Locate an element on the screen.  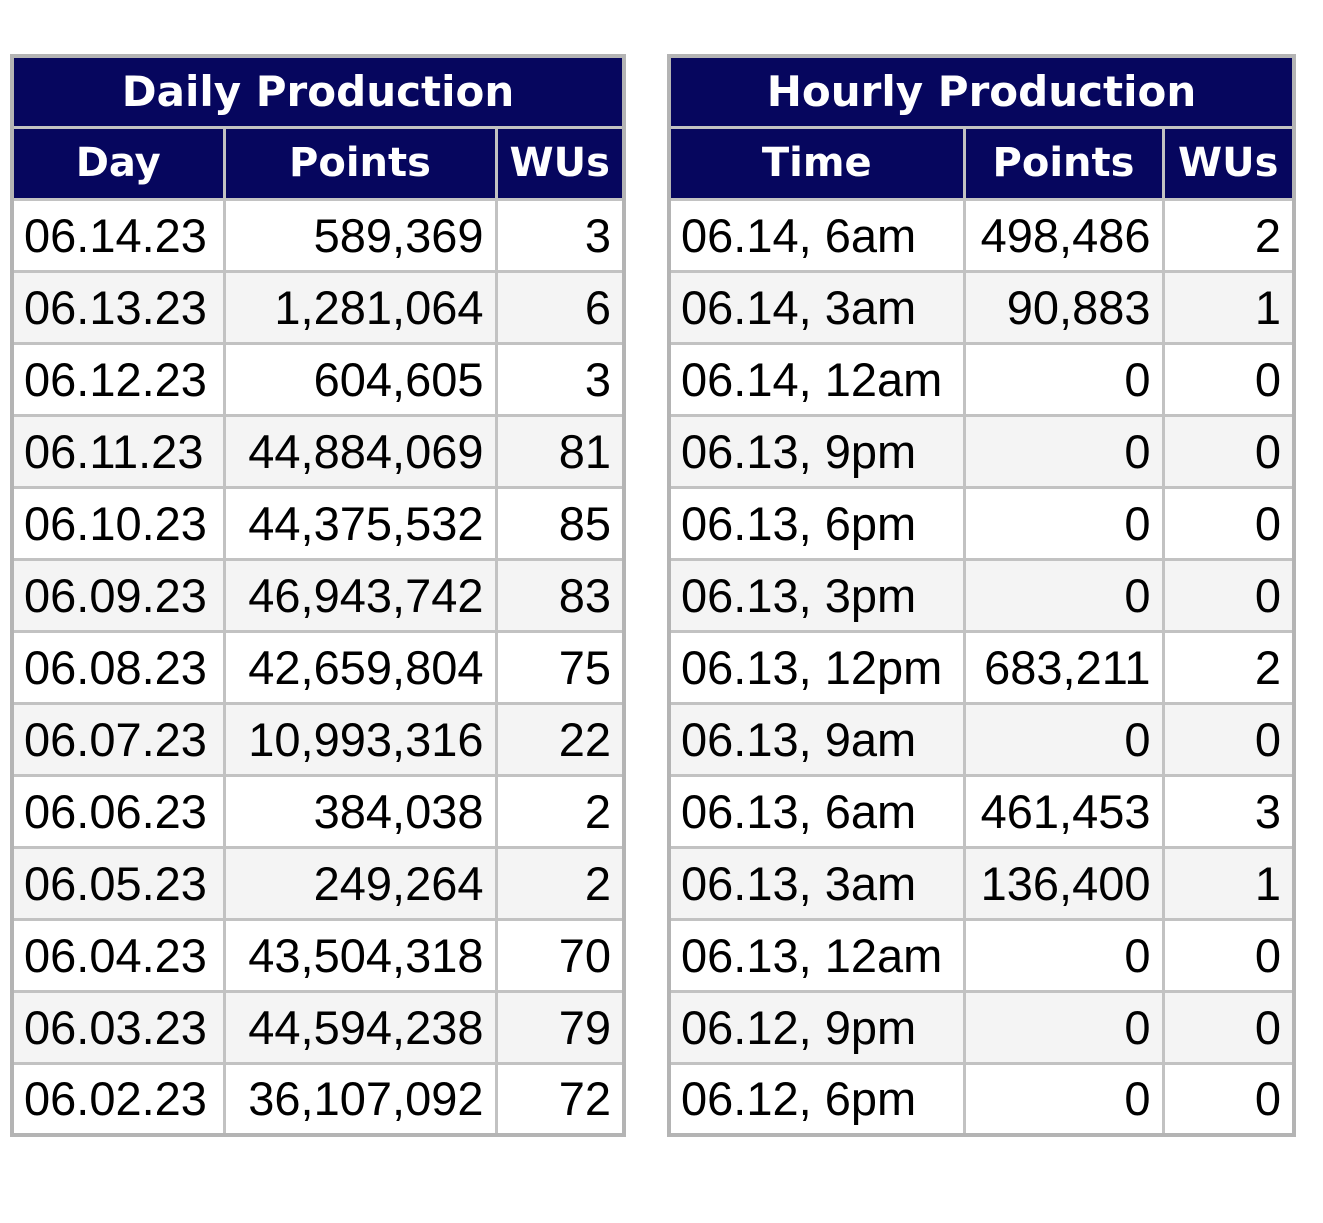
table-row: 06.09.23 46,943,742 83 is located at coordinates (318, 595).